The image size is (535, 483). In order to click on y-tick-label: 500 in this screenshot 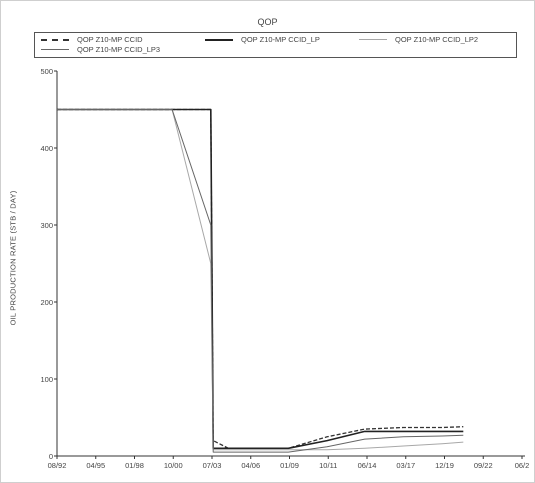, I will do `click(46, 71)`.